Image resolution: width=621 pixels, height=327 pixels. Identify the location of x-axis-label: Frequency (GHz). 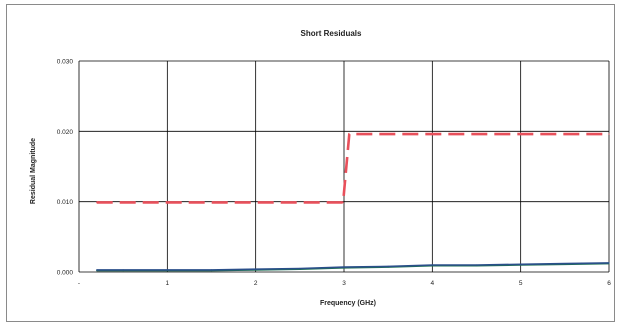
(348, 303).